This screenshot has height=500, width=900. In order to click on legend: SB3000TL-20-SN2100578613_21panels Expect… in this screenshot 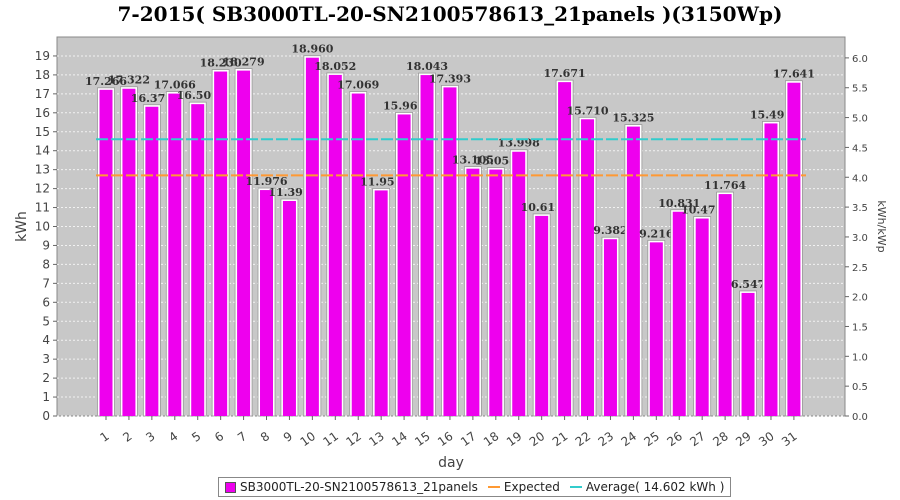, I will do `click(475, 487)`.